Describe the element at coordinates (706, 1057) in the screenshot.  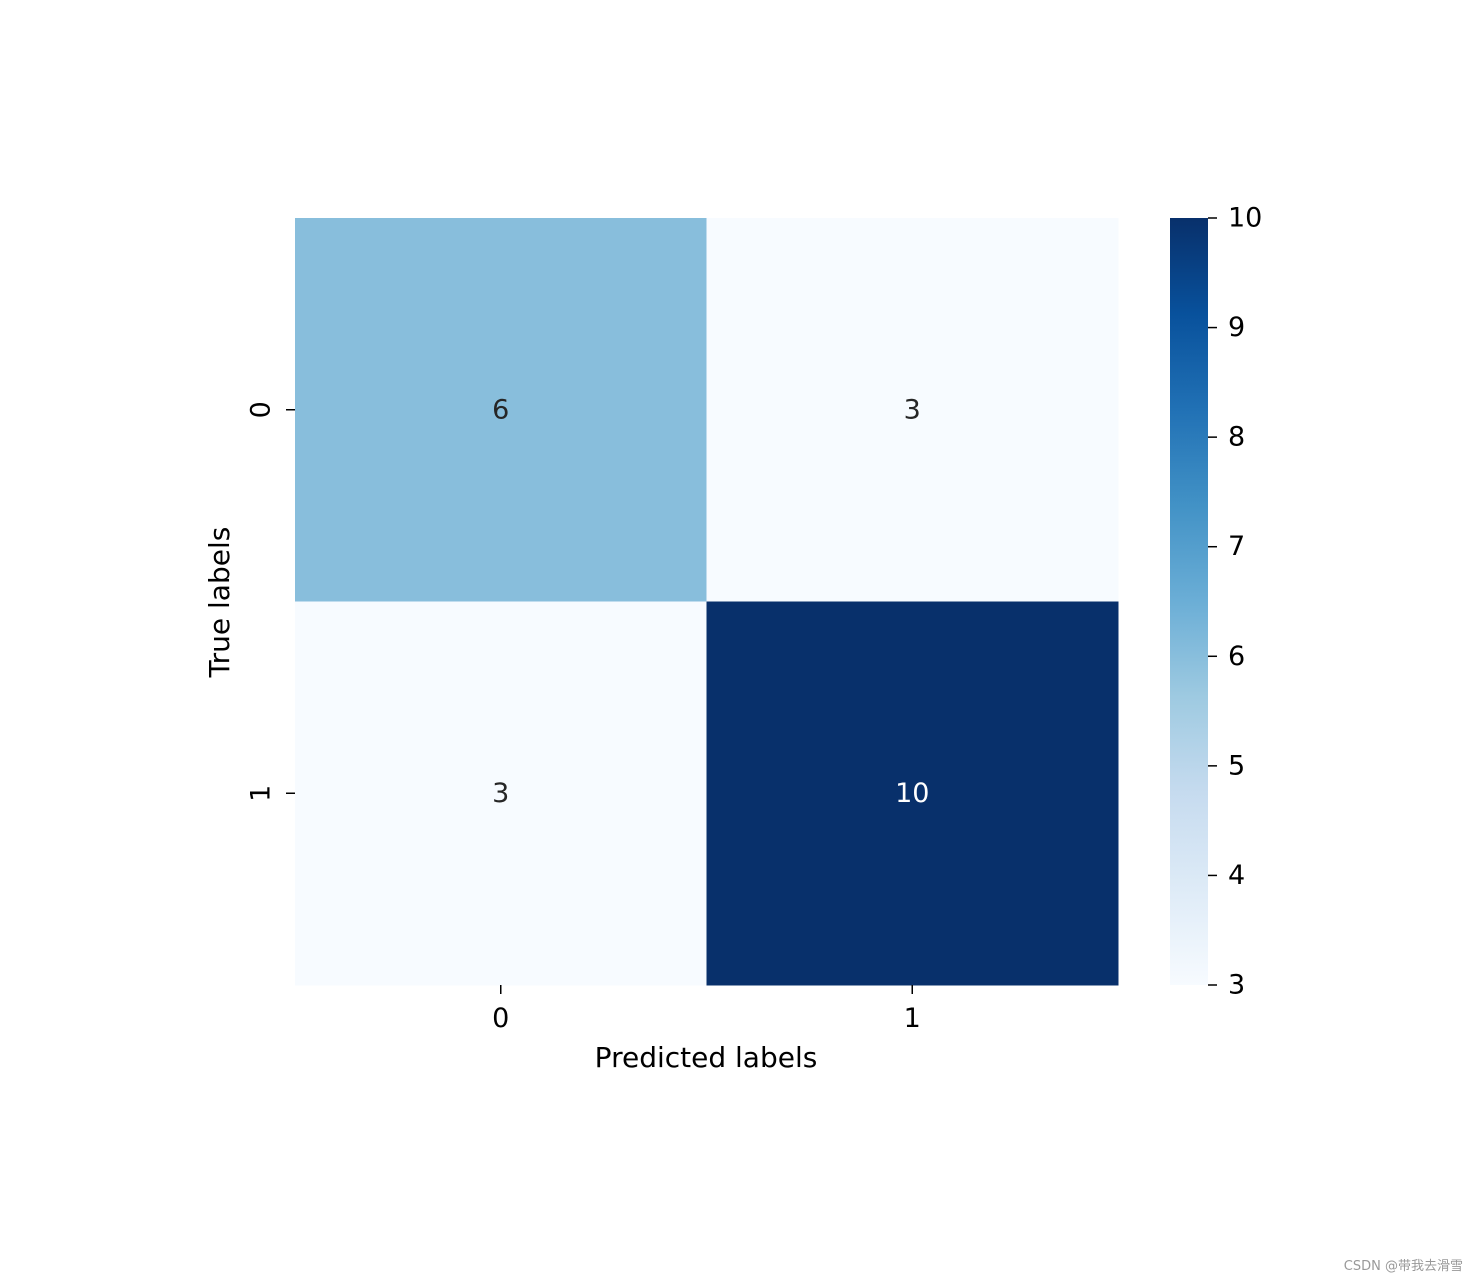
I see `x-axis-label: Predicted labels` at that location.